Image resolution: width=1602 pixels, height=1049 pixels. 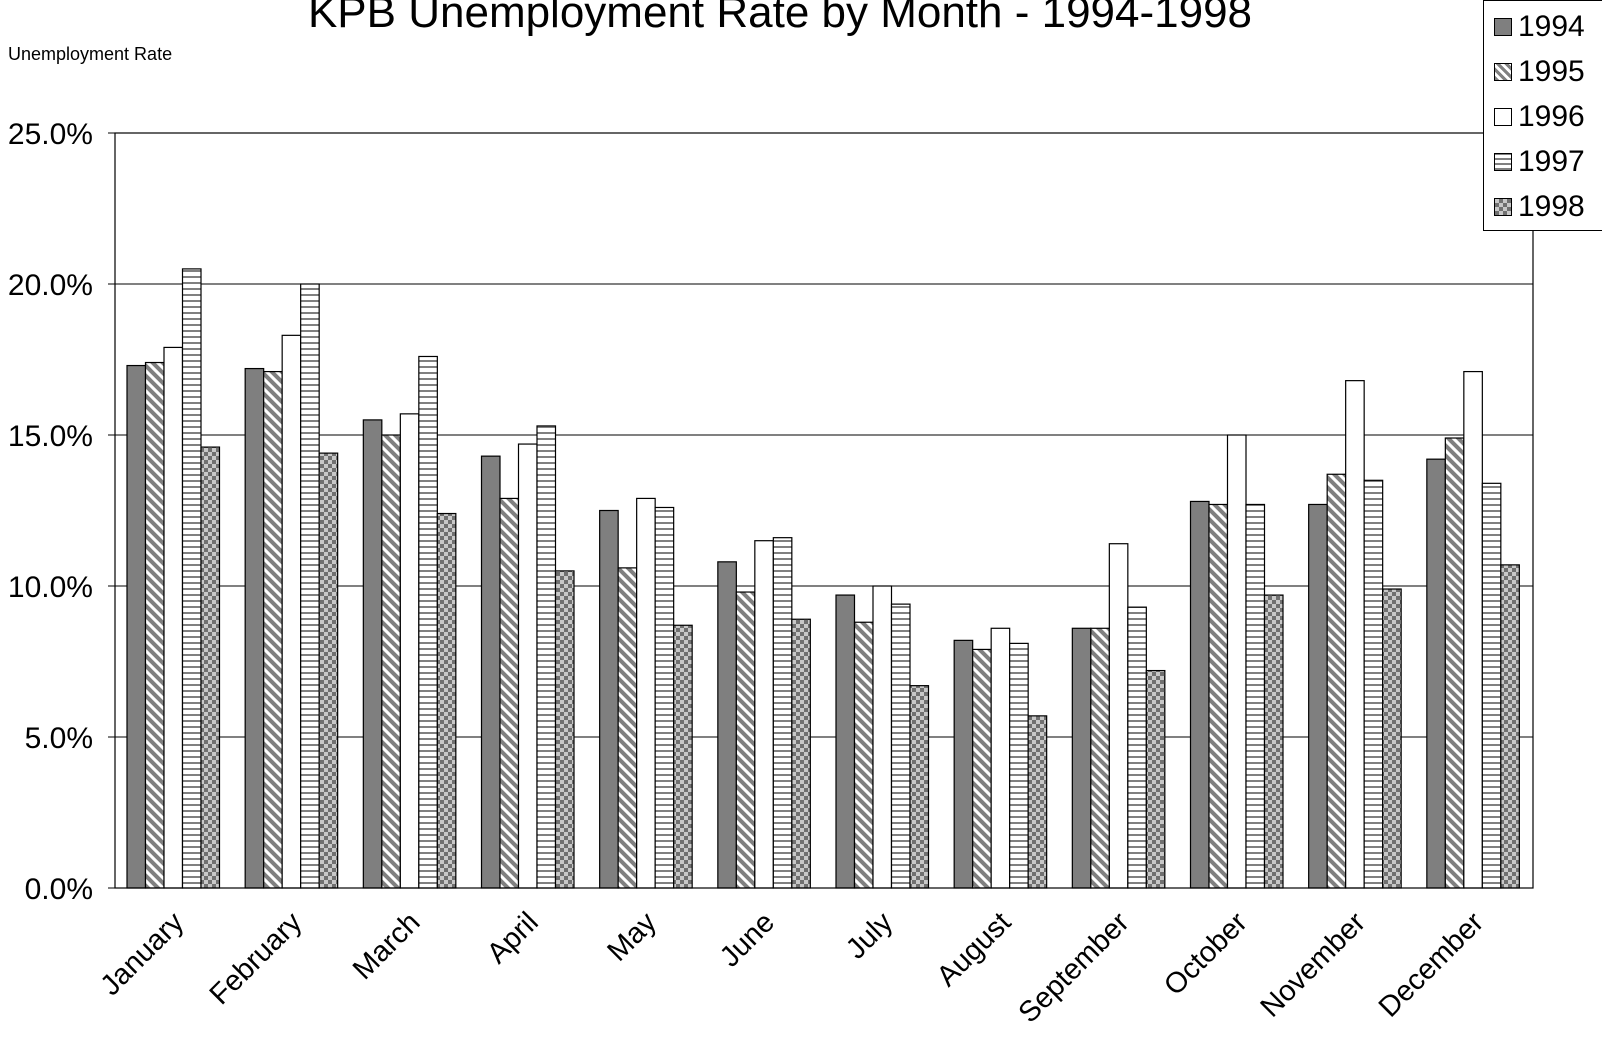 What do you see at coordinates (1206, 954) in the screenshot?
I see `x-tick-label: October` at bounding box center [1206, 954].